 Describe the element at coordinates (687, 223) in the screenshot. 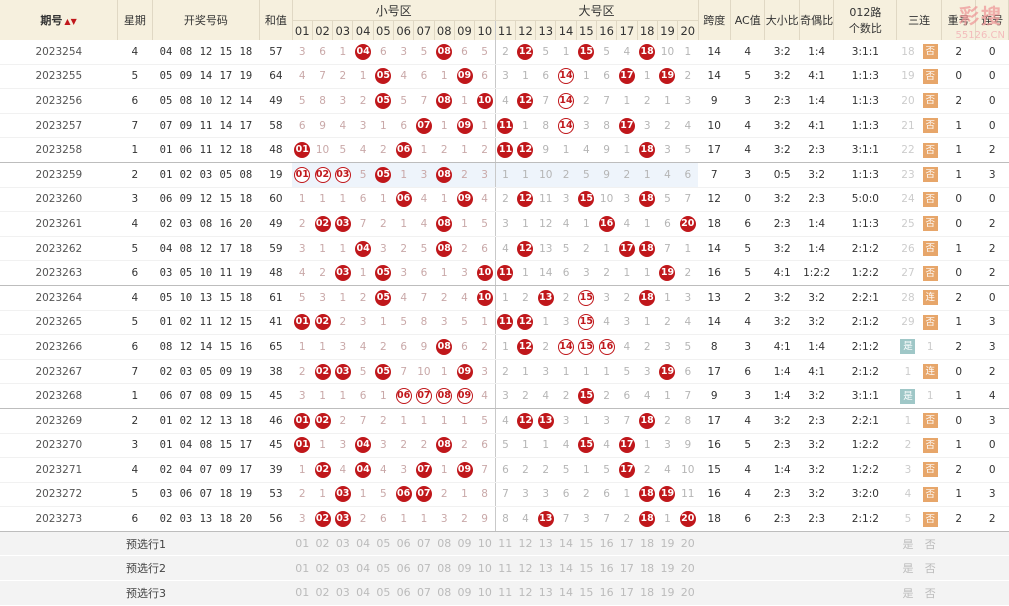

I see `drawn-ball: 20` at that location.